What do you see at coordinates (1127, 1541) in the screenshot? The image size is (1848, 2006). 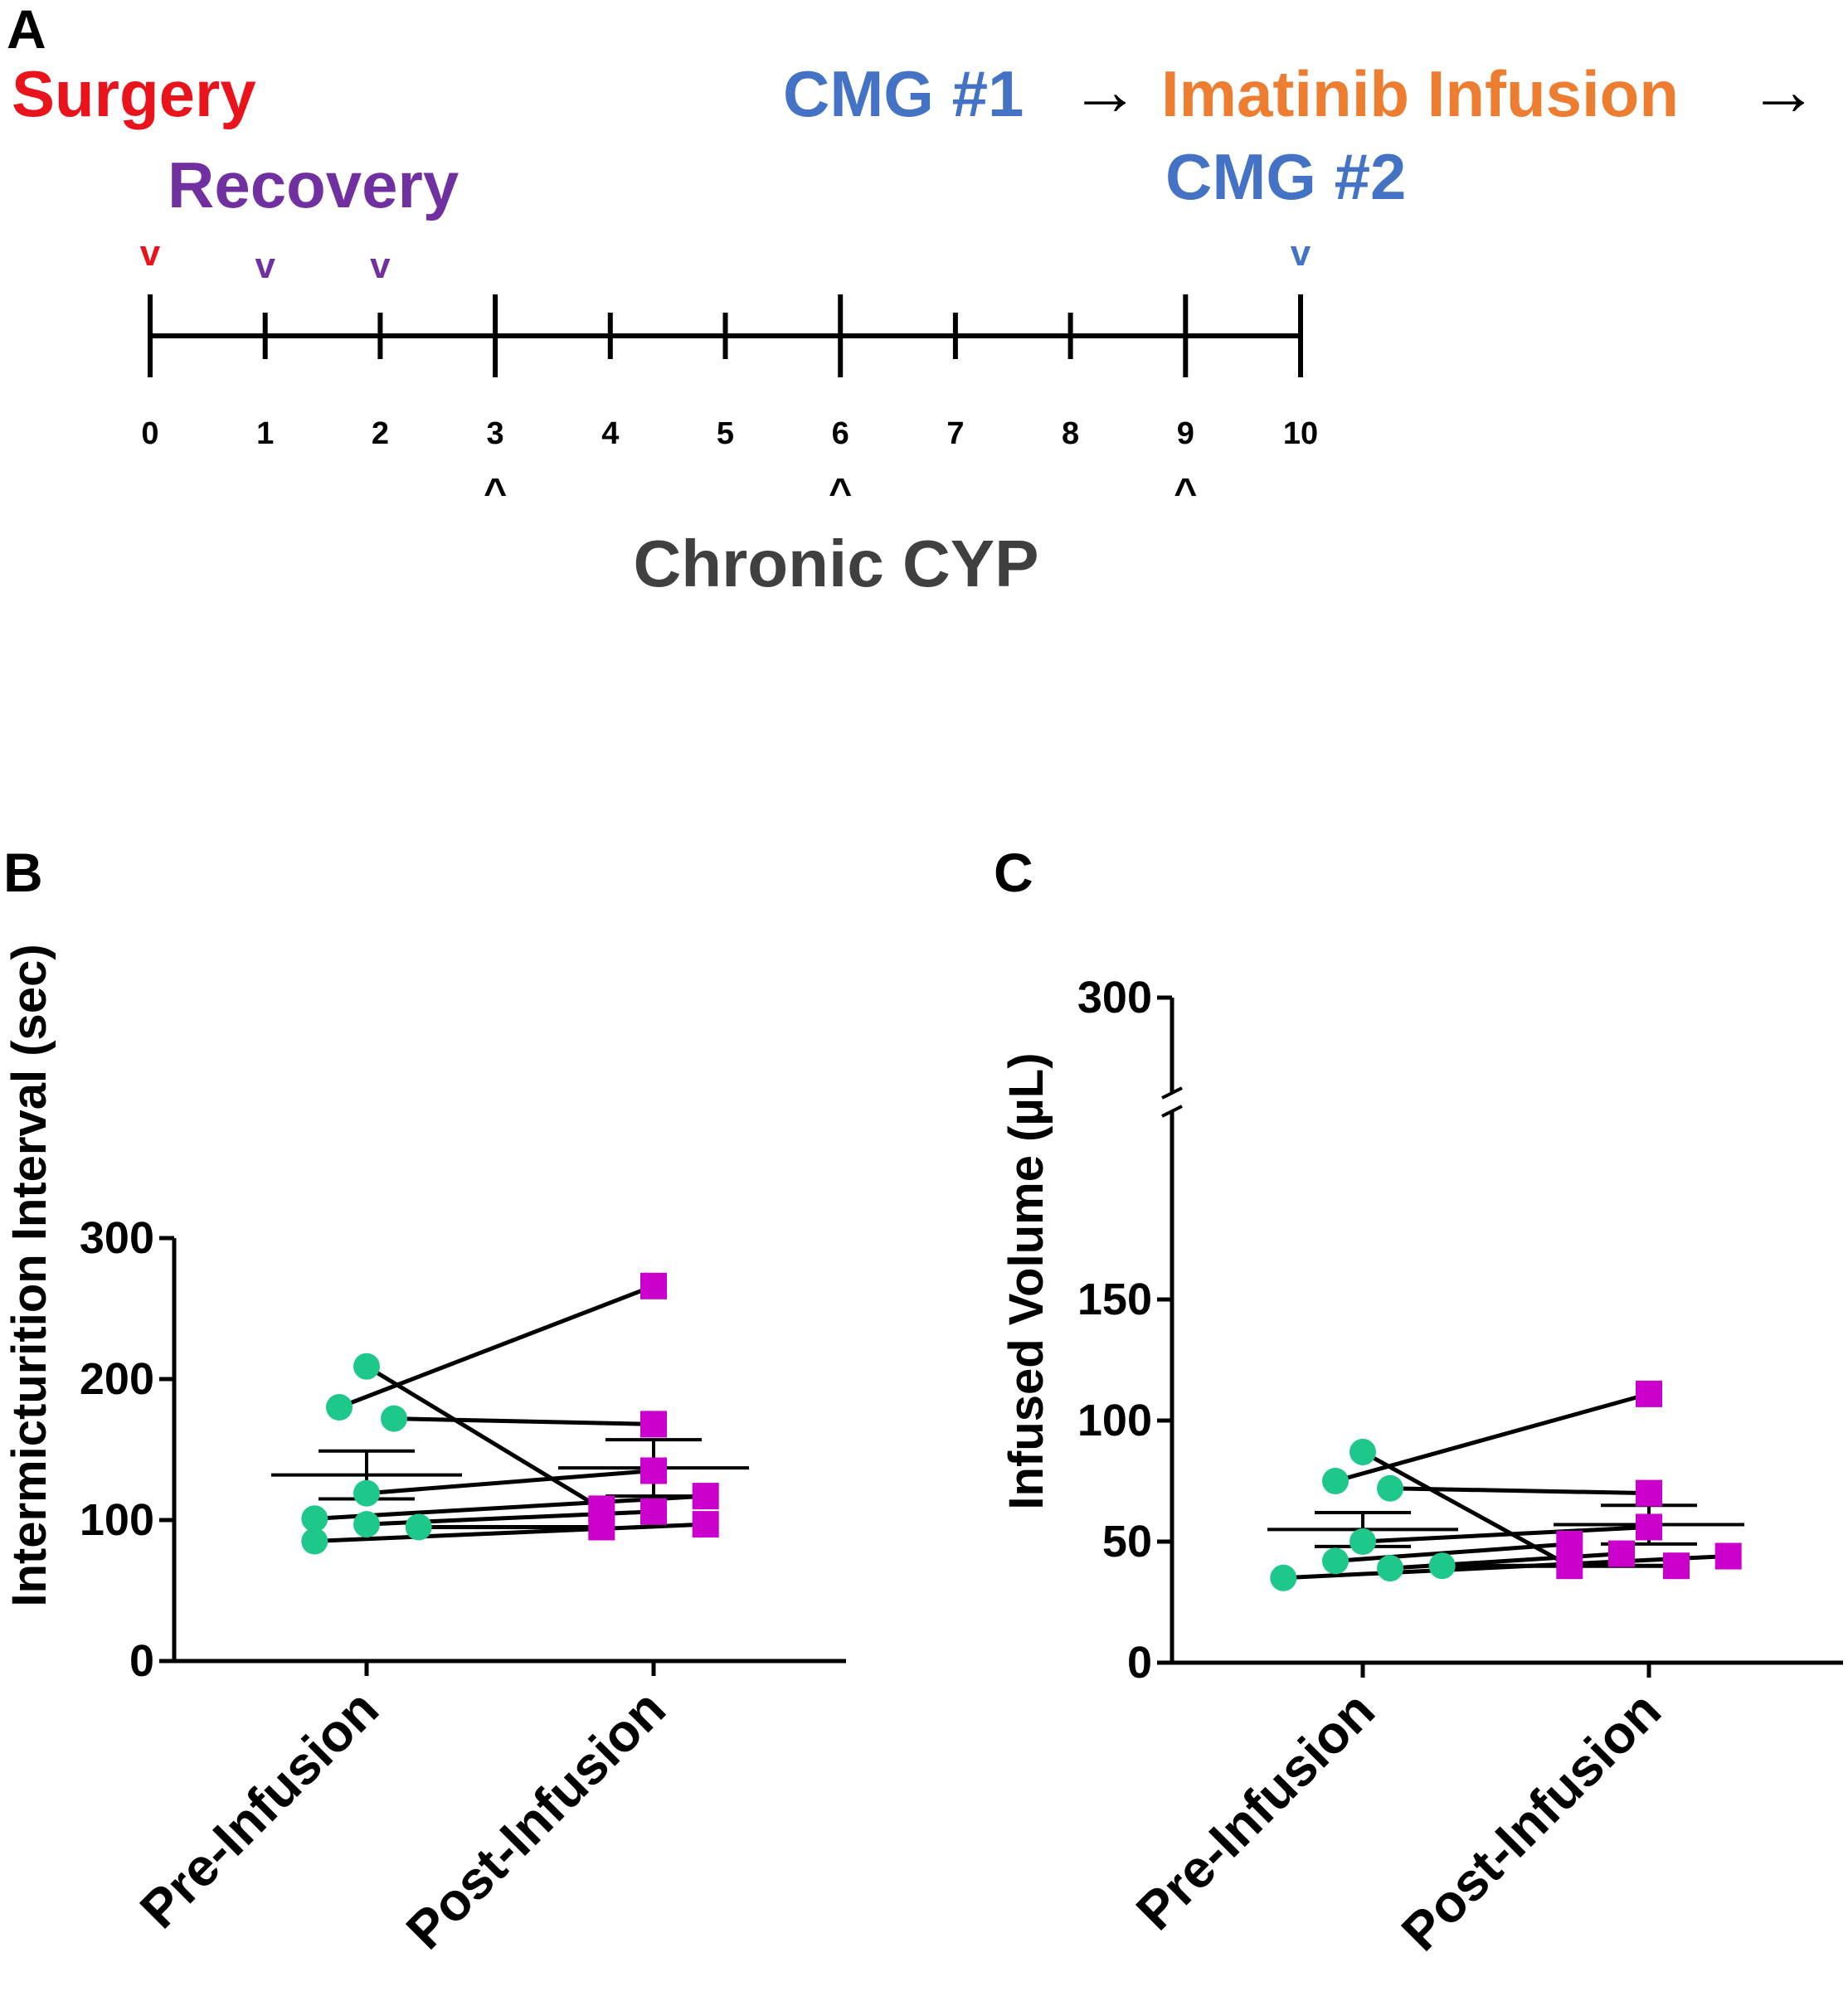 I see `y-tick-label: 50` at bounding box center [1127, 1541].